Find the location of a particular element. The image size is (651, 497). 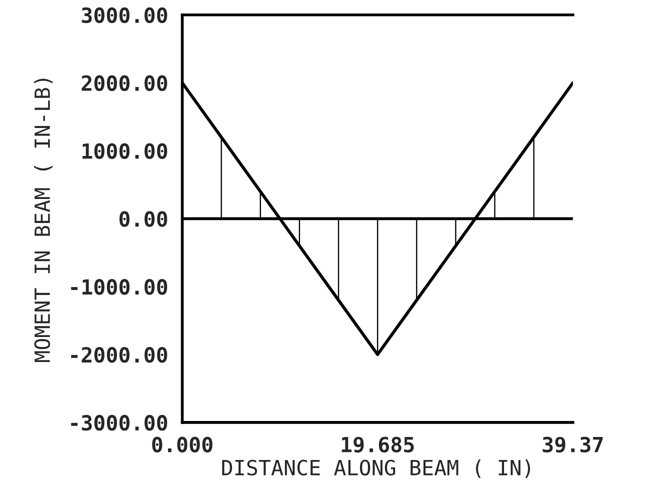

y-tick-label: 3000.00 is located at coordinates (125, 15).